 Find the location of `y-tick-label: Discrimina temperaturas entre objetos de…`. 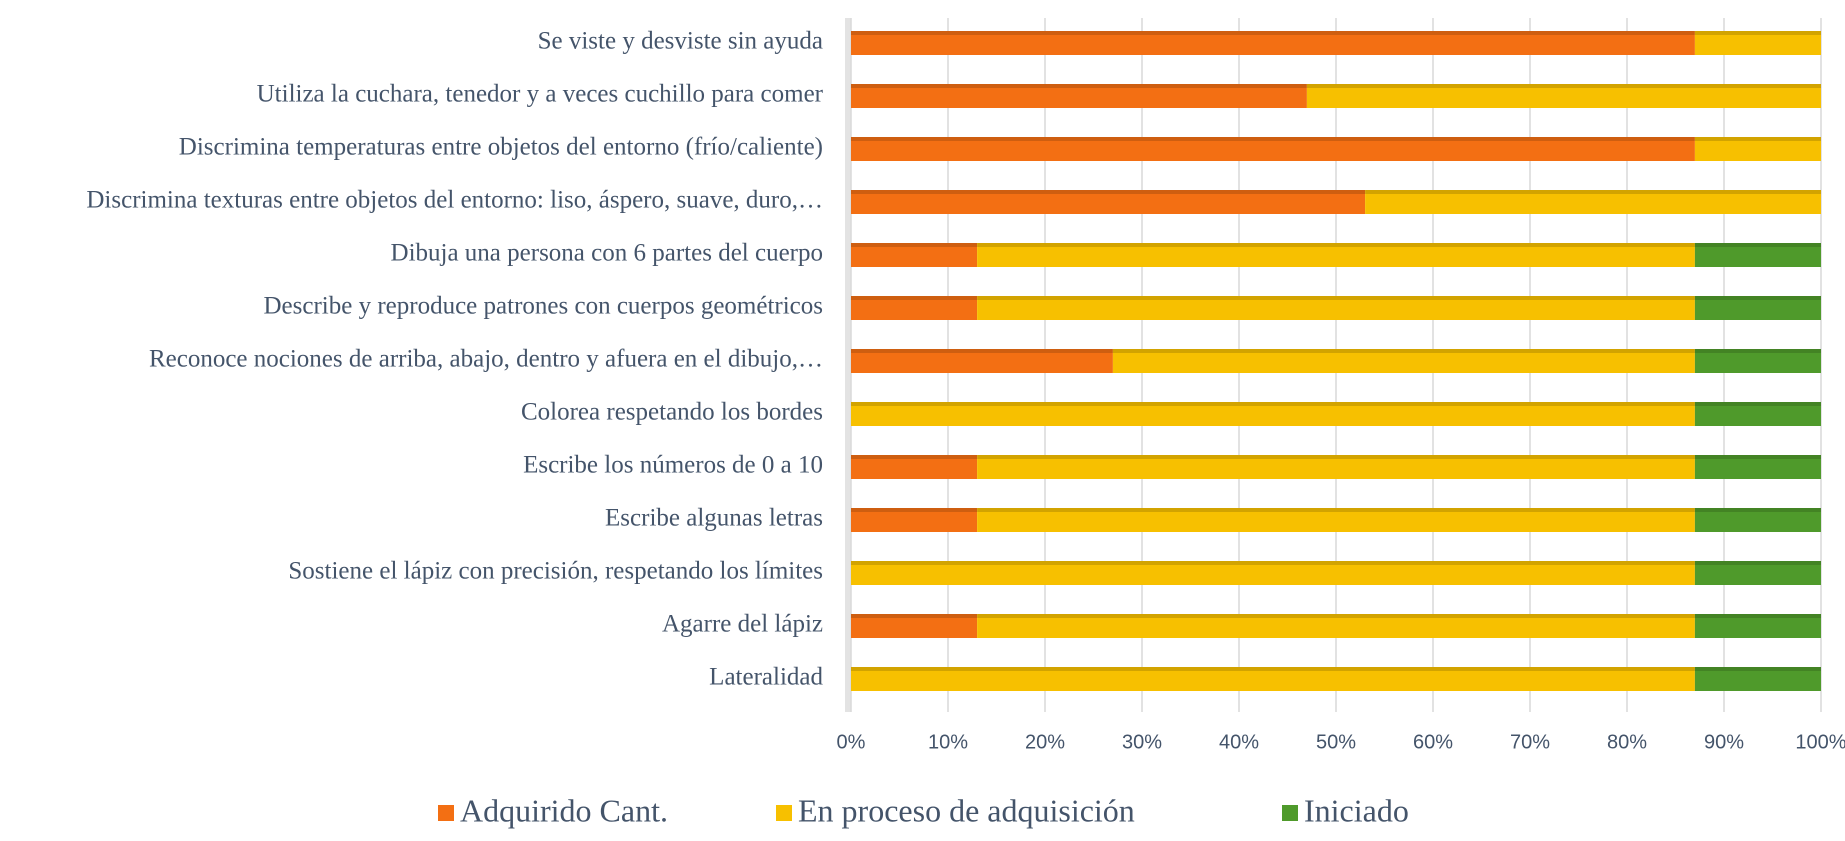

y-tick-label: Discrimina temperaturas entre objetos de… is located at coordinates (501, 147).